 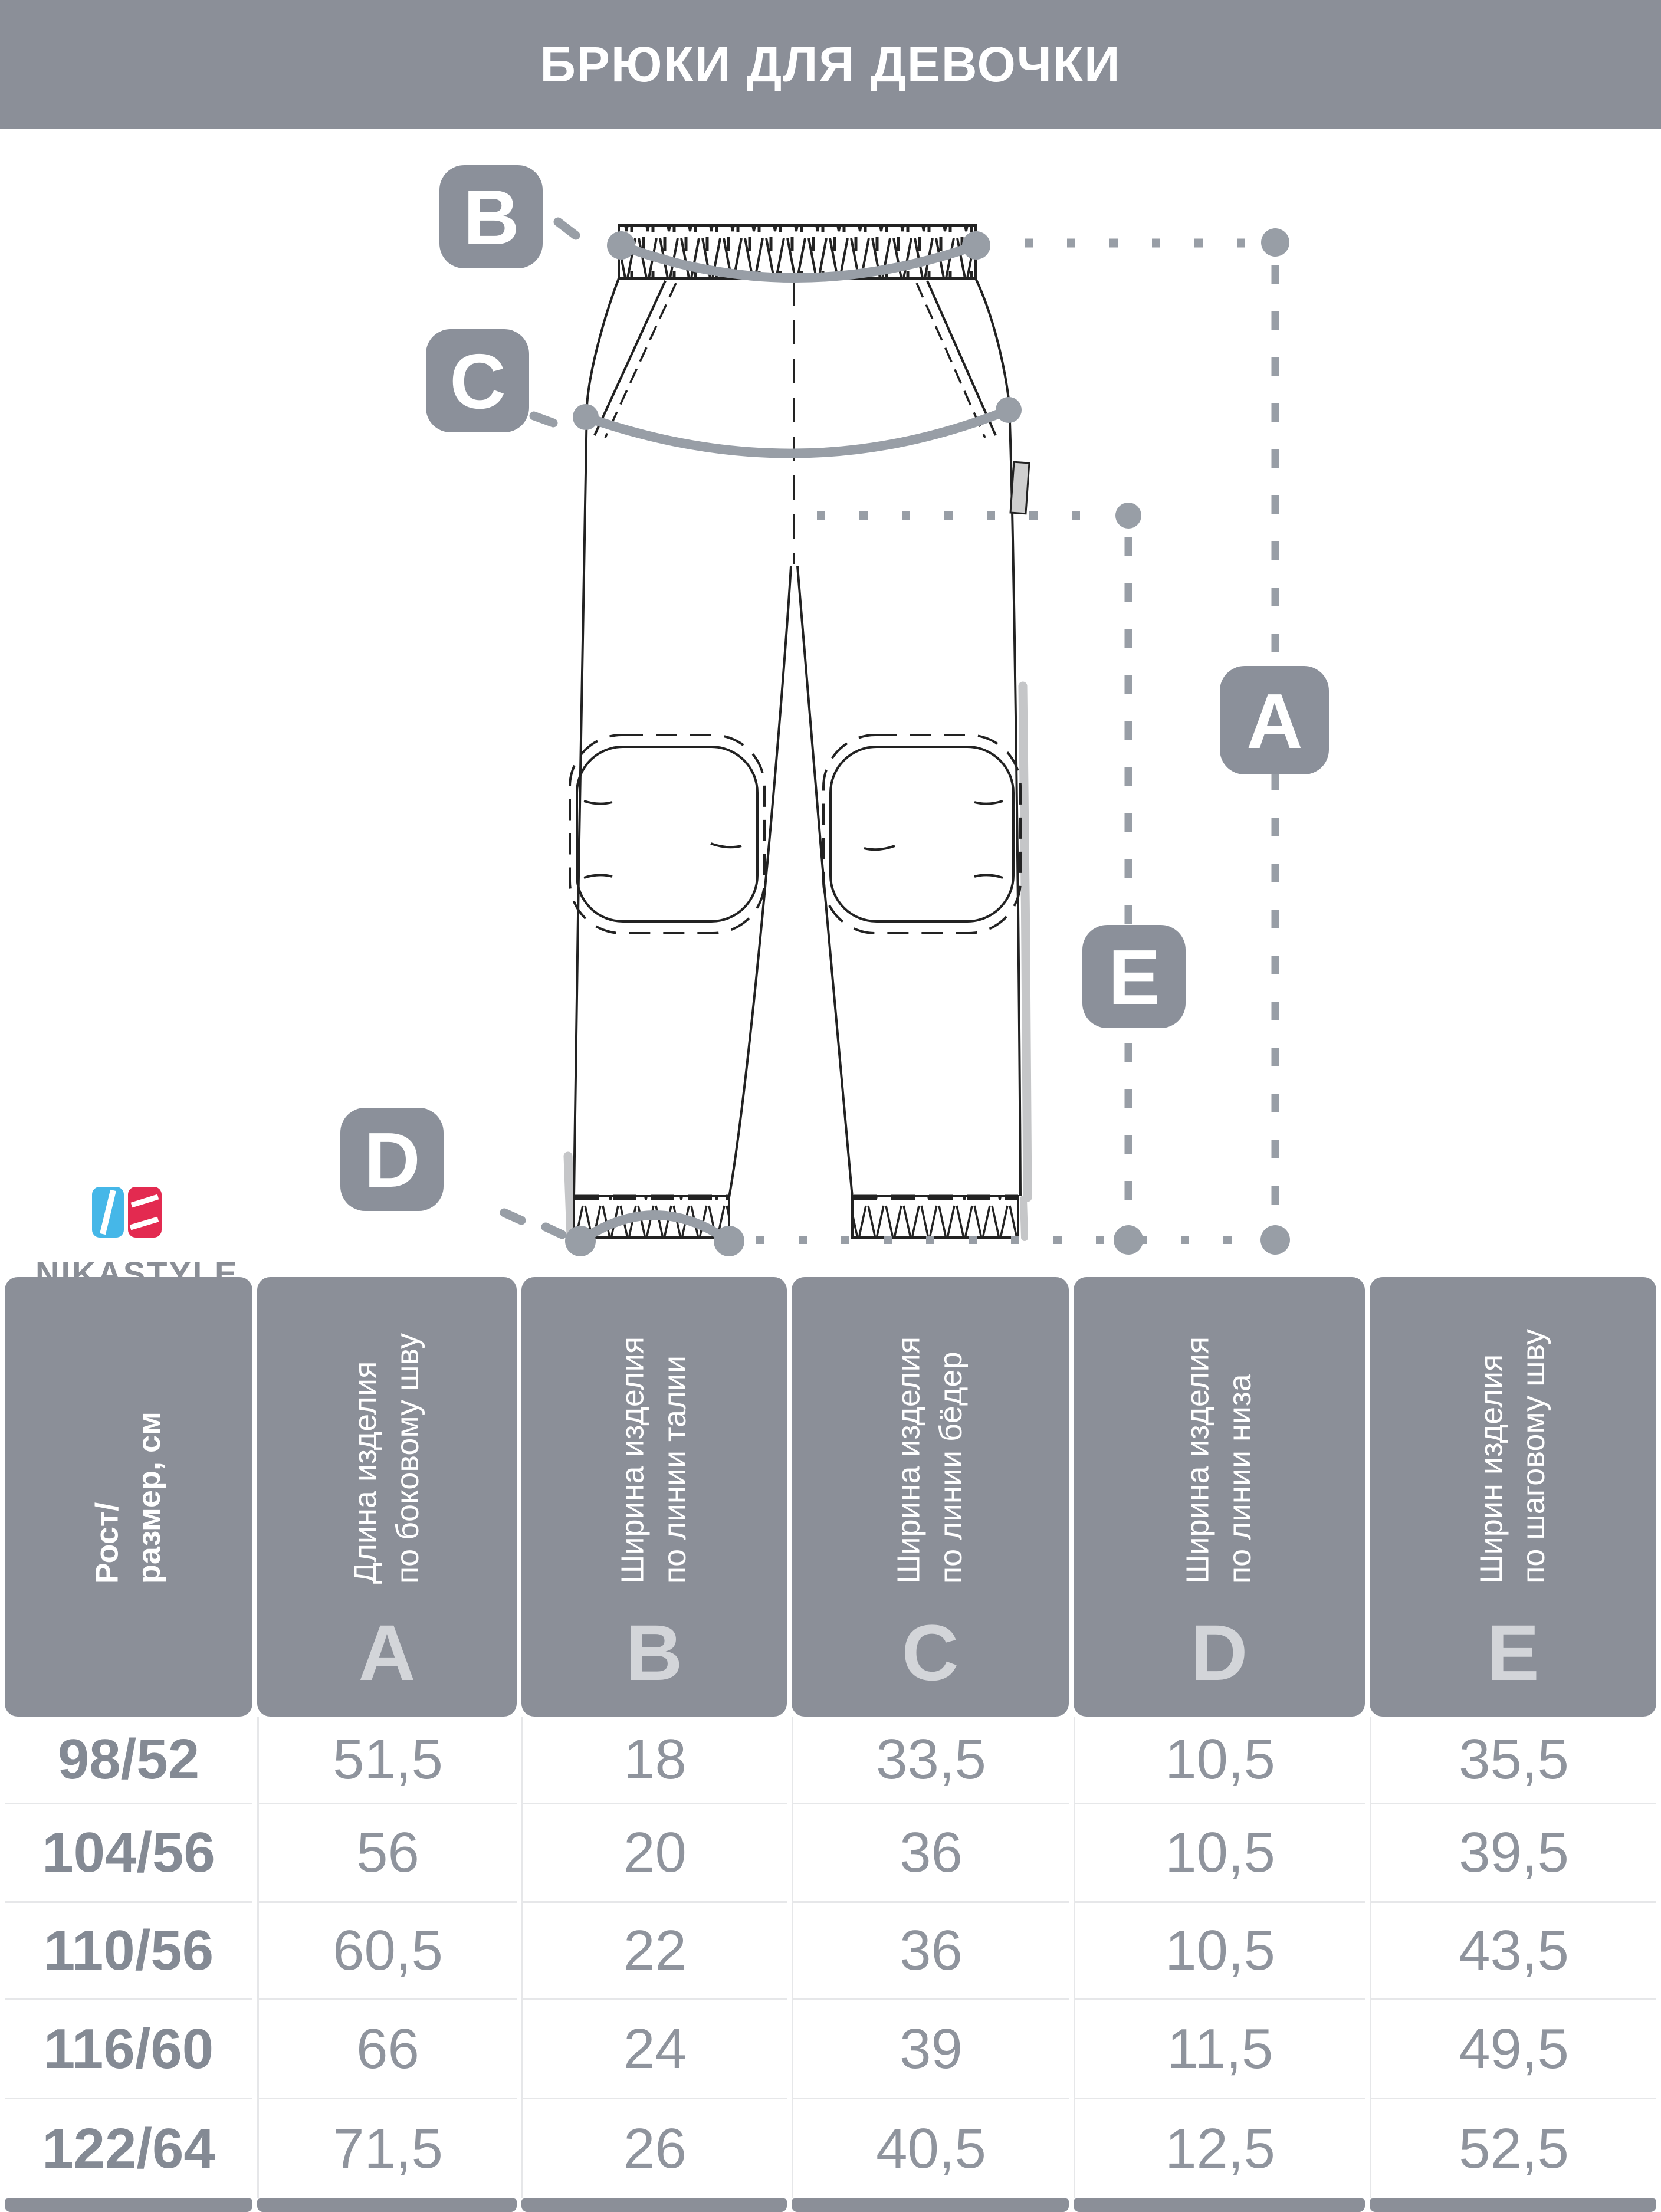 What do you see at coordinates (387, 1760) in the screenshot?
I see `table-cell: 51,5` at bounding box center [387, 1760].